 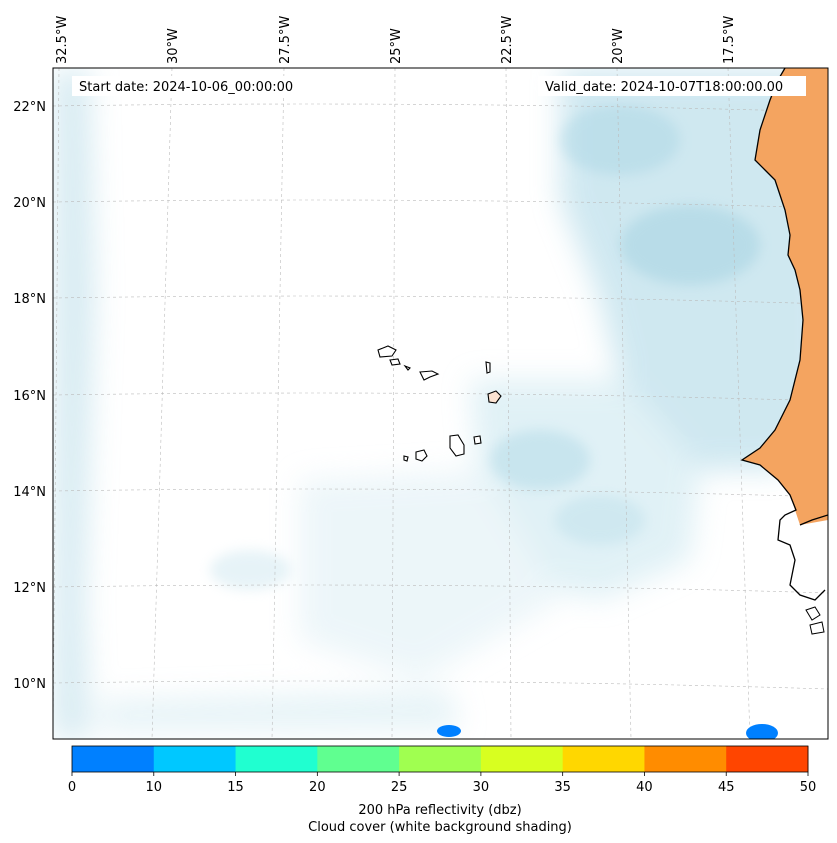 I want to click on start-date-box, so click(x=192, y=86).